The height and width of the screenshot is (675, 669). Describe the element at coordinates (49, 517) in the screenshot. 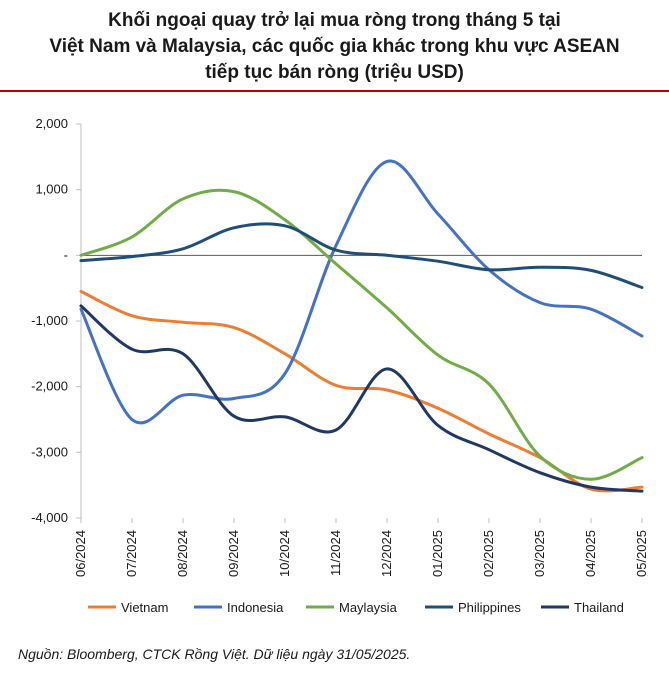

I see `y-tick-label: -4,000` at that location.